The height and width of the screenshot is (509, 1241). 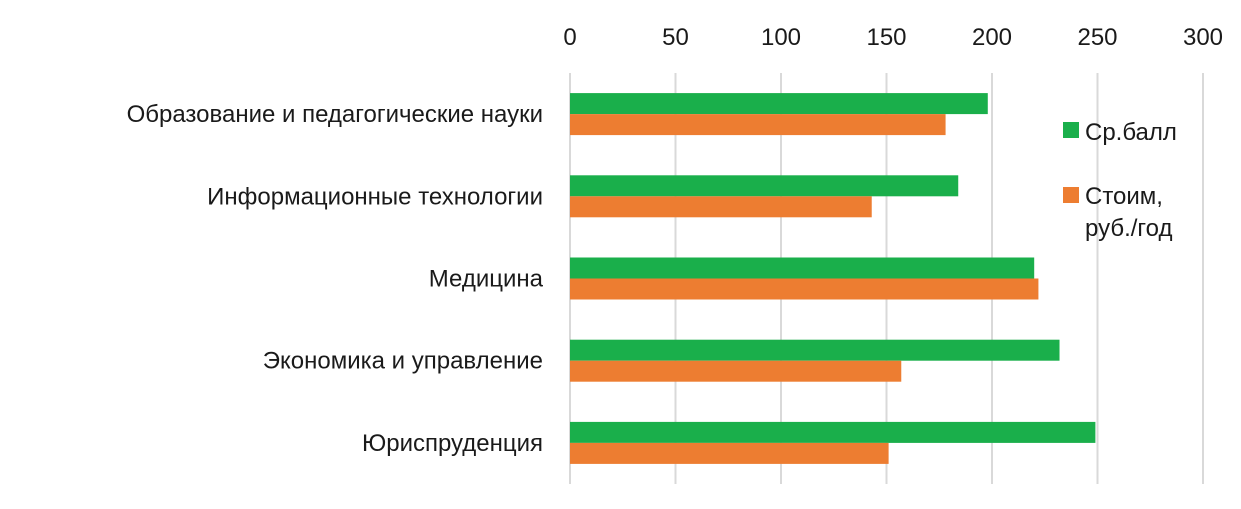 What do you see at coordinates (1203, 37) in the screenshot?
I see `x-tick-label: 300` at bounding box center [1203, 37].